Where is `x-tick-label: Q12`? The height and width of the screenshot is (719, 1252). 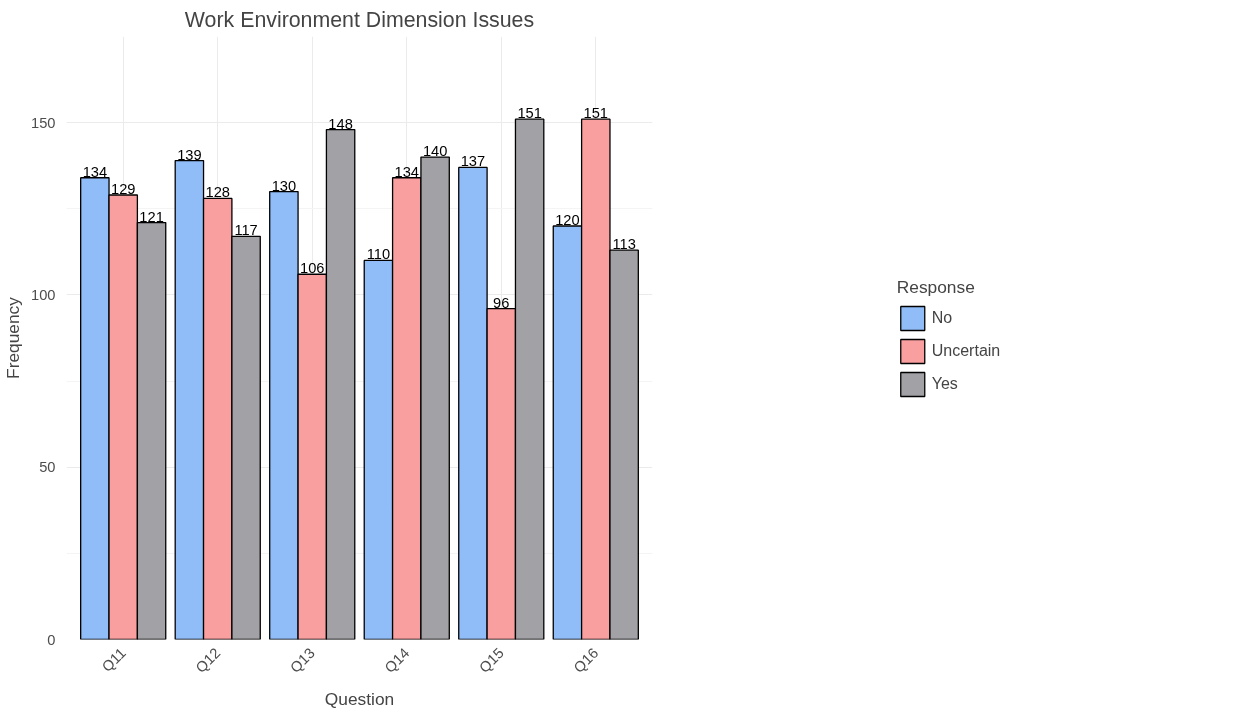 x-tick-label: Q12 is located at coordinates (208, 660).